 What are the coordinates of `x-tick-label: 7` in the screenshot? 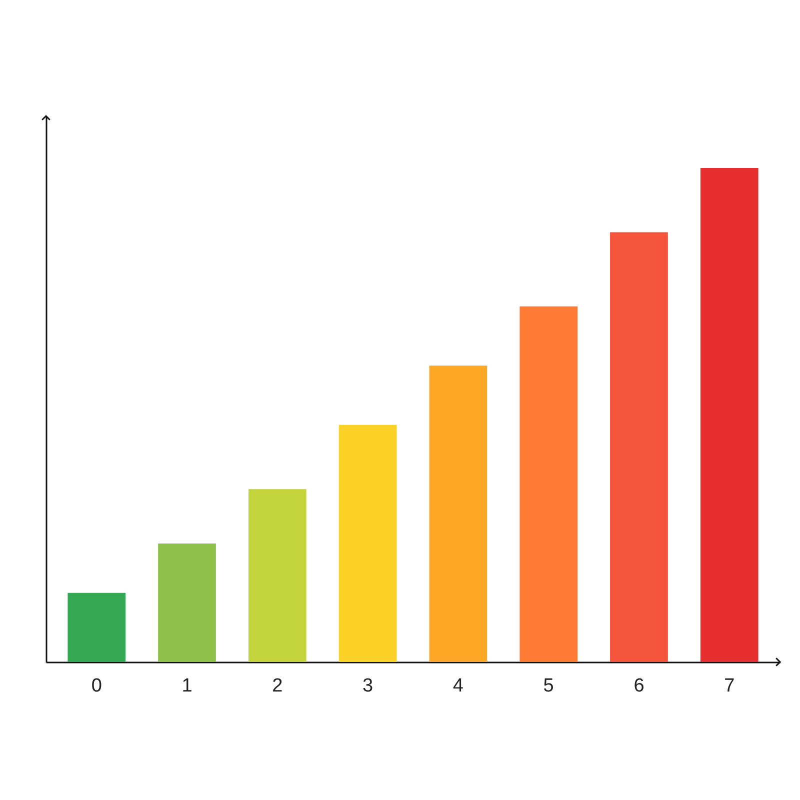 It's located at (729, 686).